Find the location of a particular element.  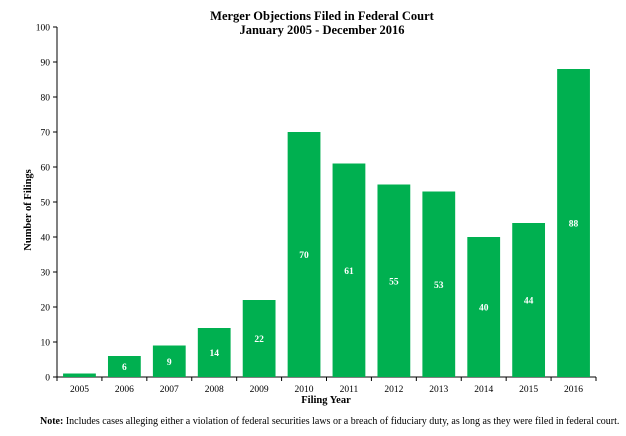

x-tick-label: 2006 is located at coordinates (124, 390).